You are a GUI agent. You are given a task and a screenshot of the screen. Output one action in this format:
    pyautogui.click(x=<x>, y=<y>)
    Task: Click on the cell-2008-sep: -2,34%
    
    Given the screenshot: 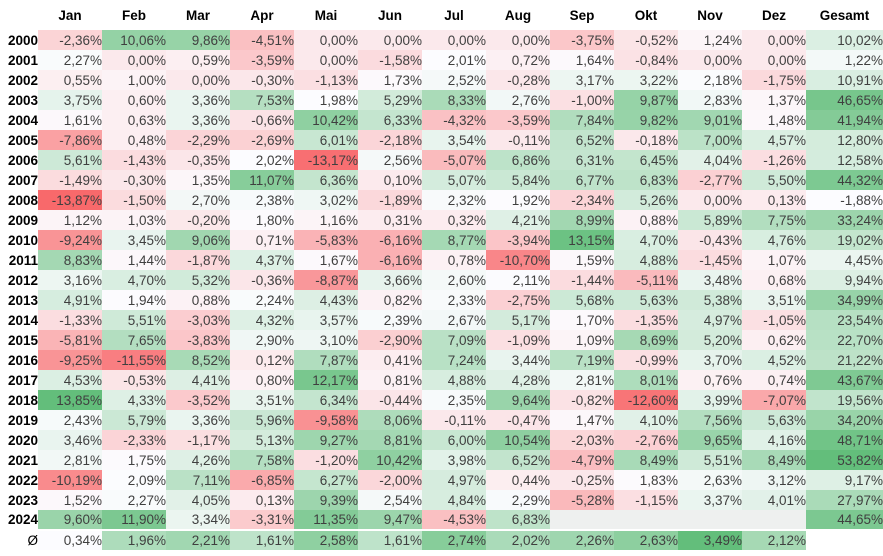 What is the action you would take?
    pyautogui.click(x=582, y=200)
    